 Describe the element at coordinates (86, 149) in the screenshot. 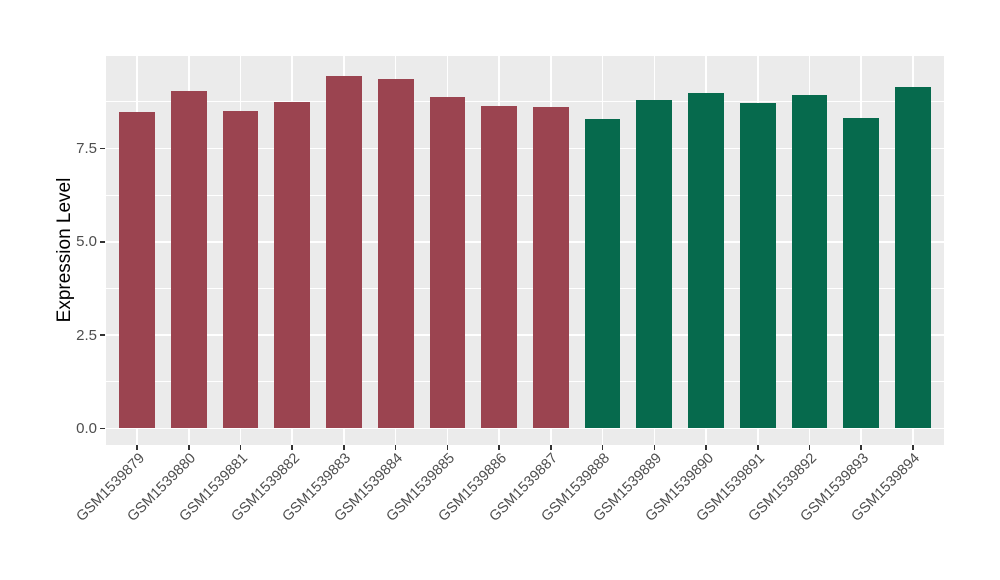

I see `y-tick-label: 7.5` at that location.